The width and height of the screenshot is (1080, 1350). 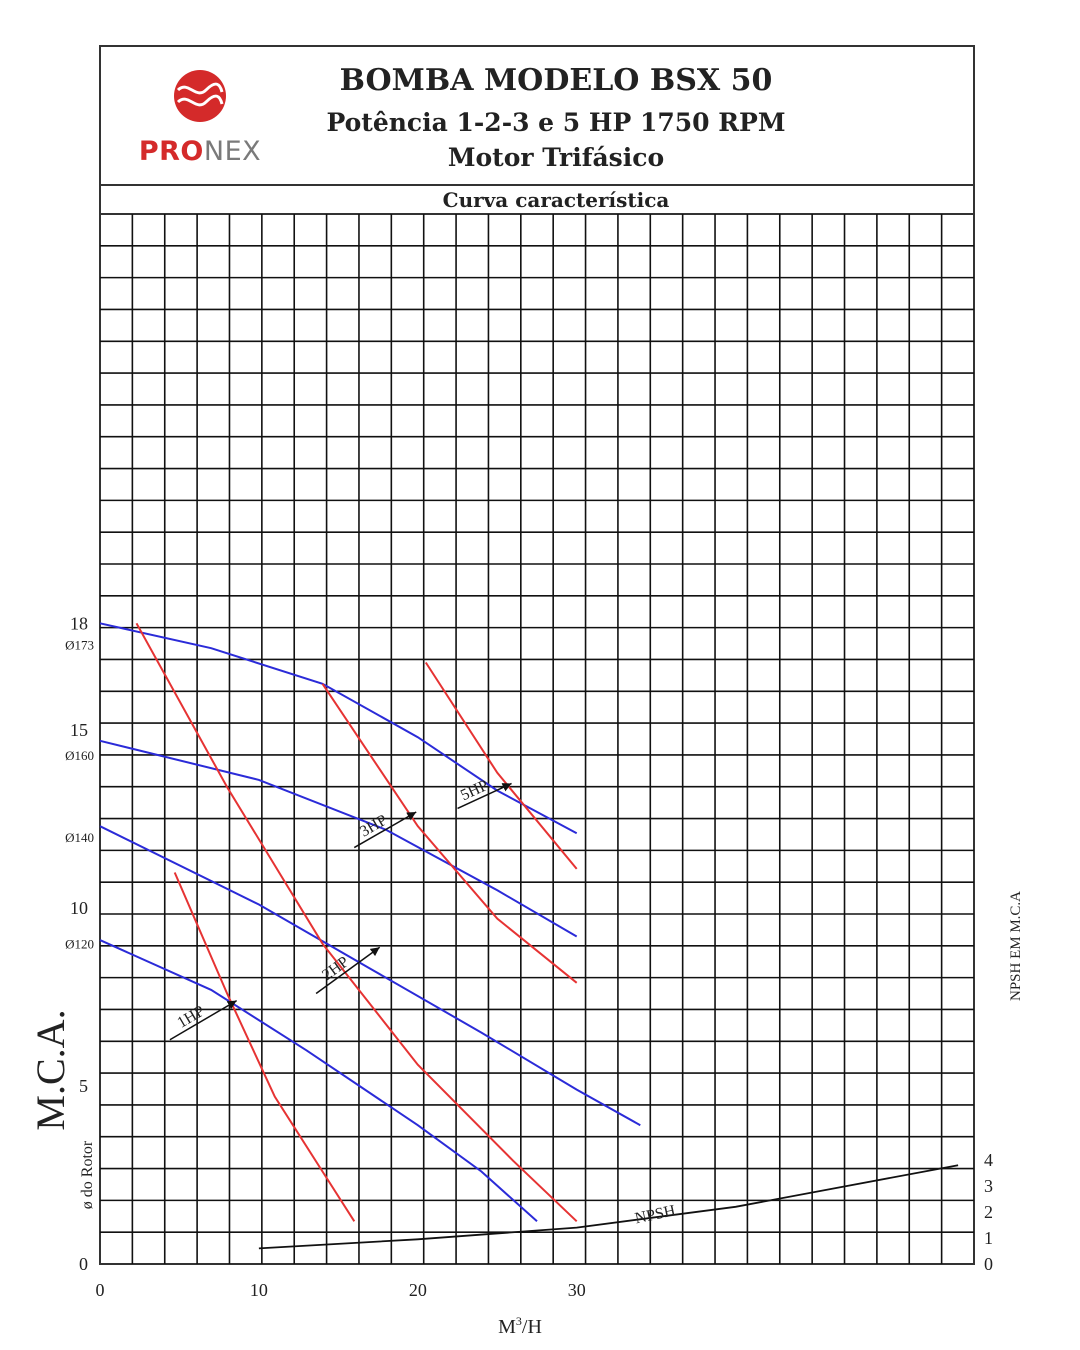 I want to click on power-curve-3HP, so click(x=449, y=833).